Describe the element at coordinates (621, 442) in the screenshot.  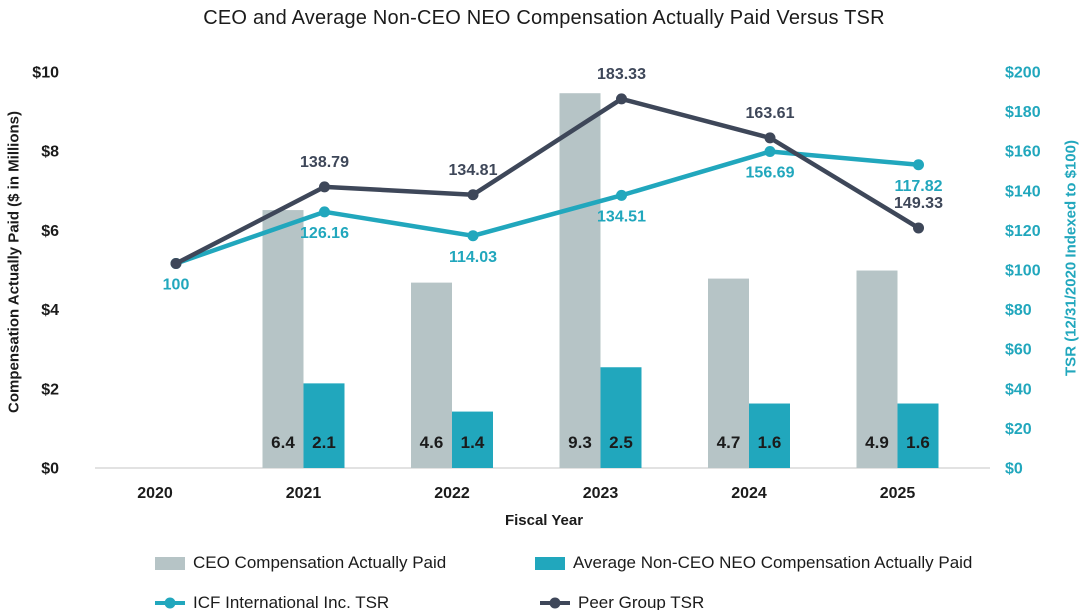
I see `bar-label-neo-2023: 2.5` at that location.